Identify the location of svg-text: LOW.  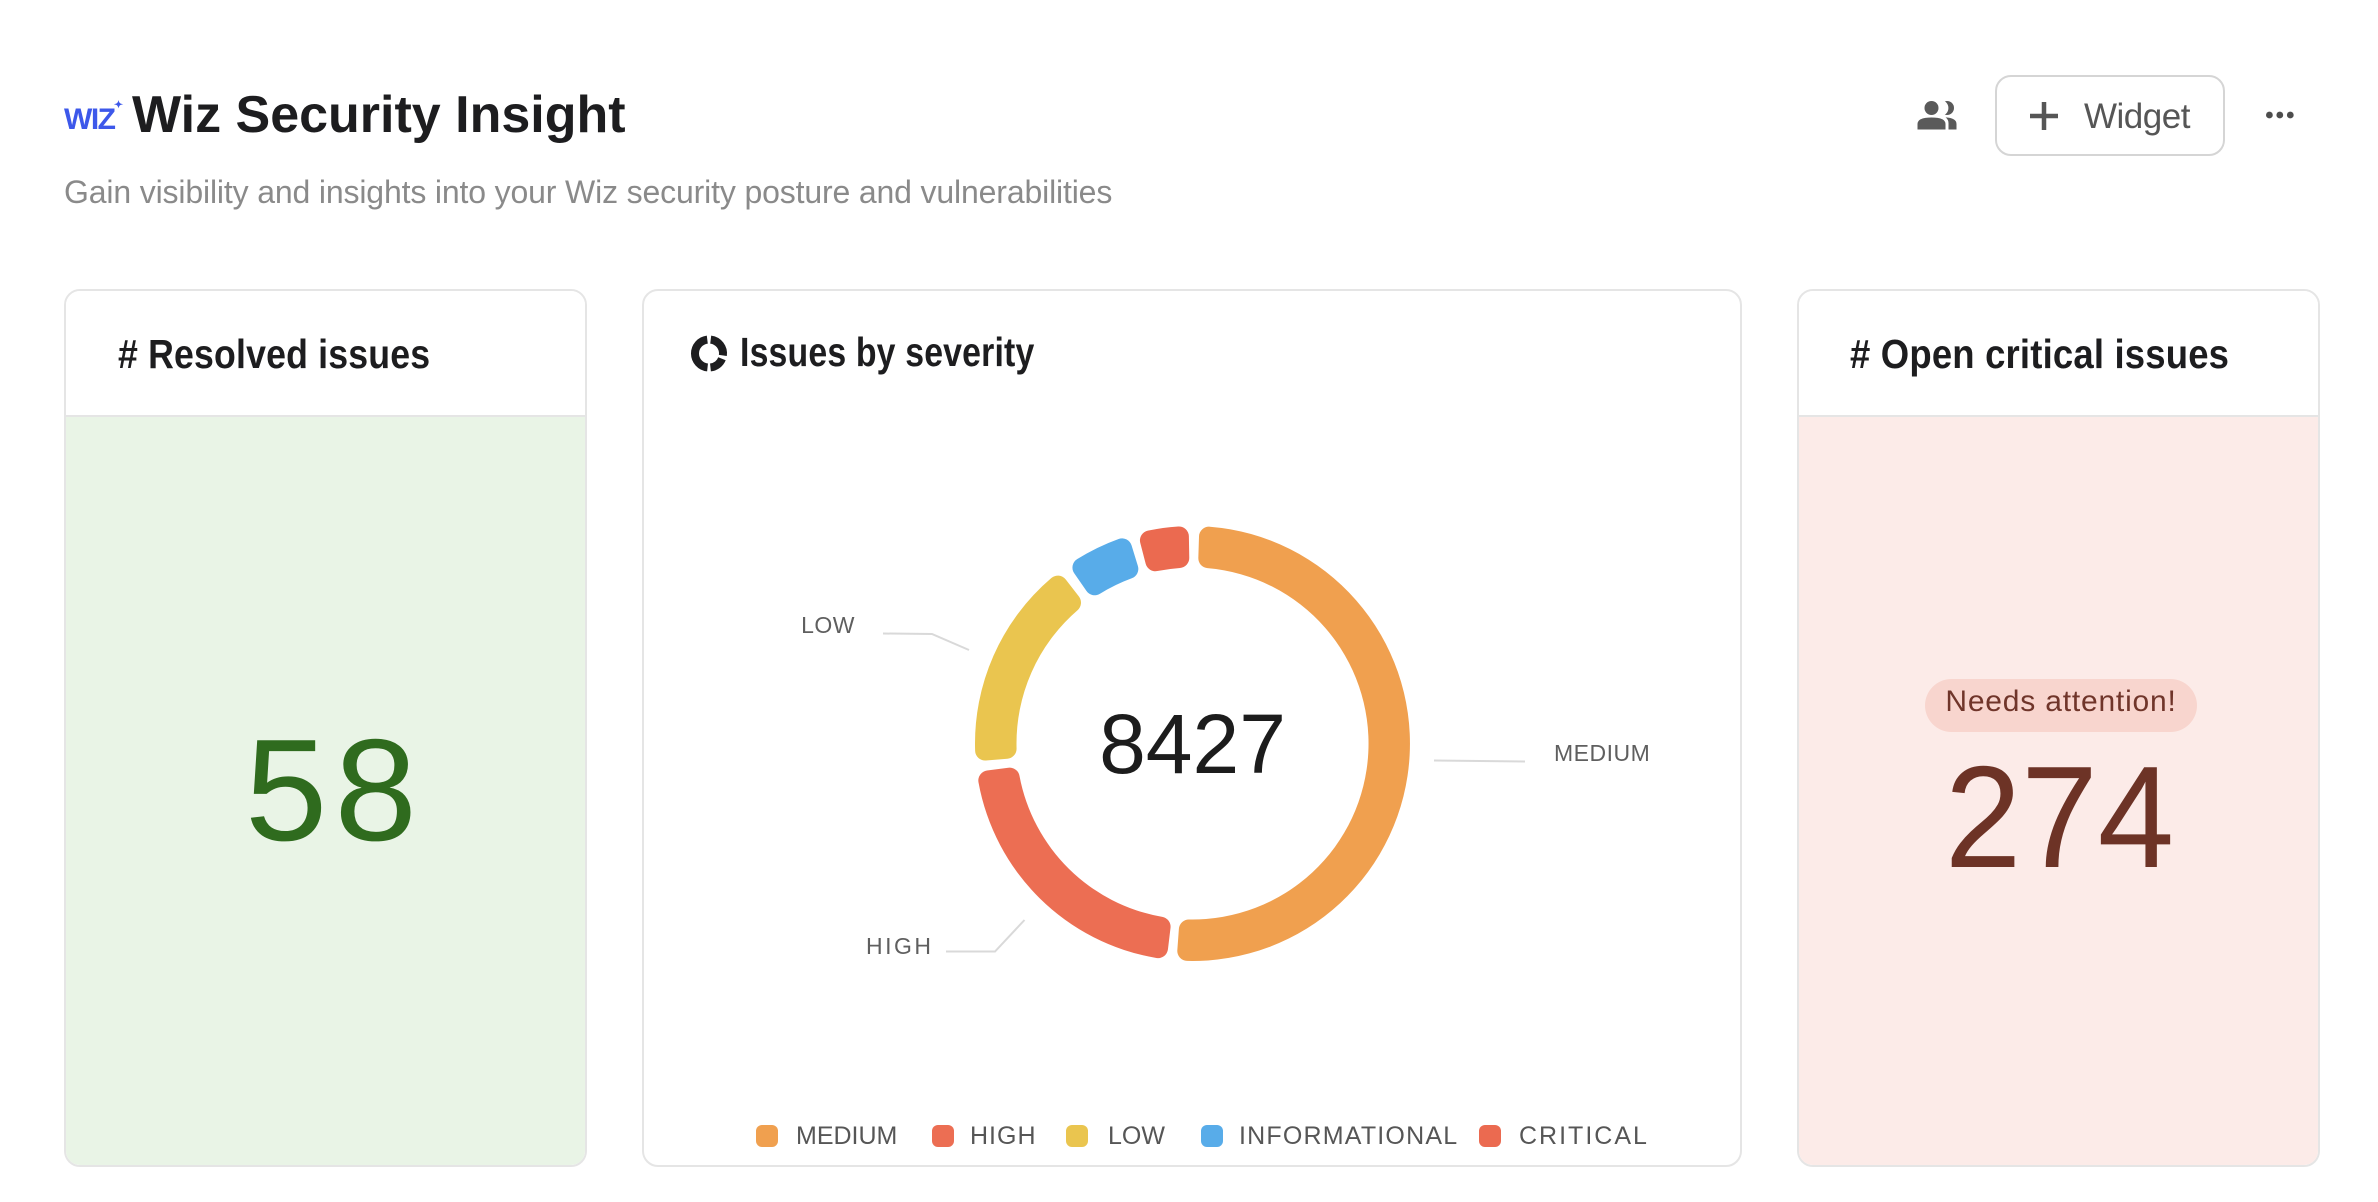
(828, 625).